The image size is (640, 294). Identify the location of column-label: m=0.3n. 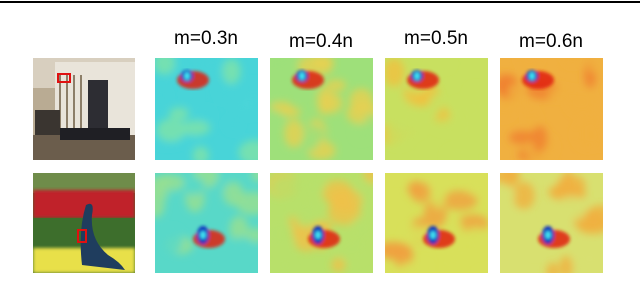
(206, 38).